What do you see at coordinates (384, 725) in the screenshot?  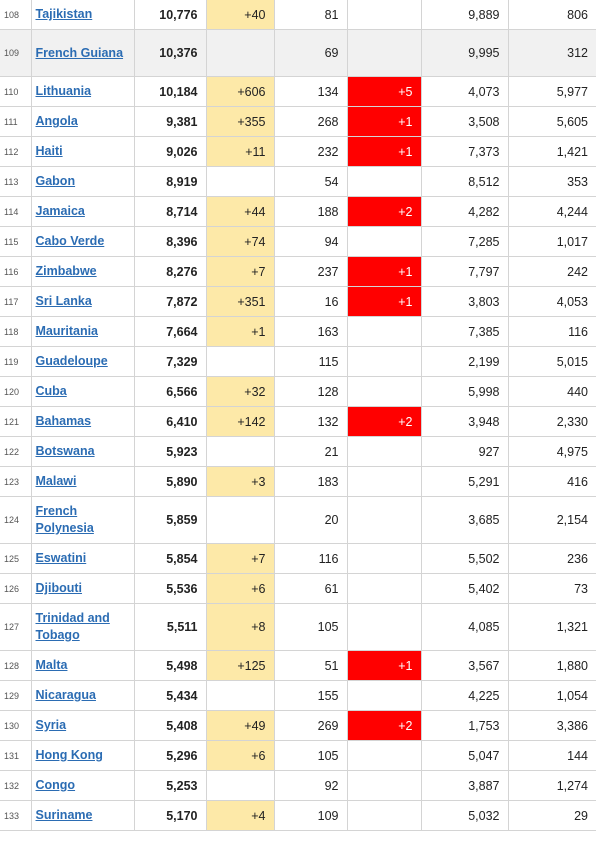 I see `new-deaths-cell: +2` at bounding box center [384, 725].